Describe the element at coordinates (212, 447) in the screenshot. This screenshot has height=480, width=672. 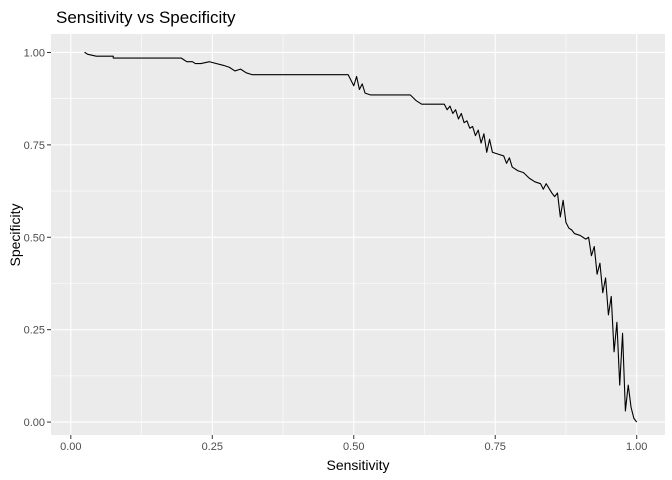
I see `x-tick-label: 0.25` at that location.